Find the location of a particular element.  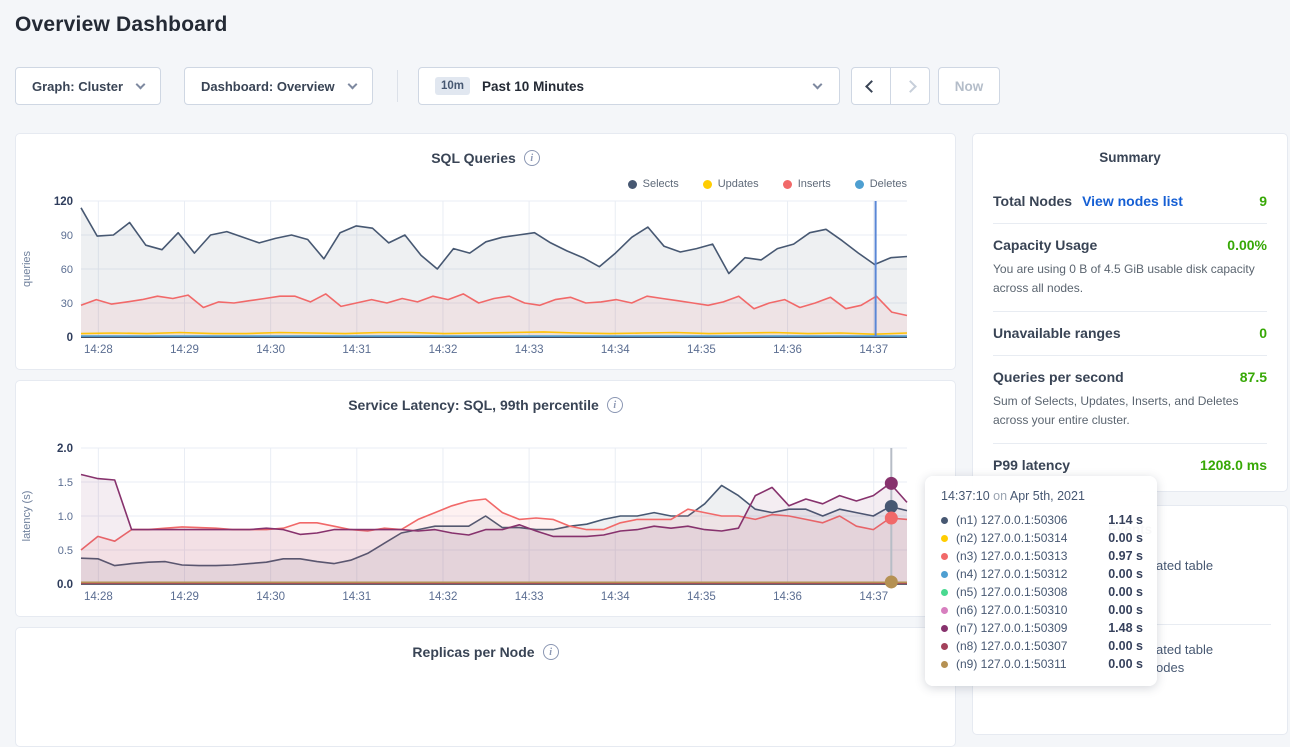

svg-text: 0.0 is located at coordinates (65, 585).